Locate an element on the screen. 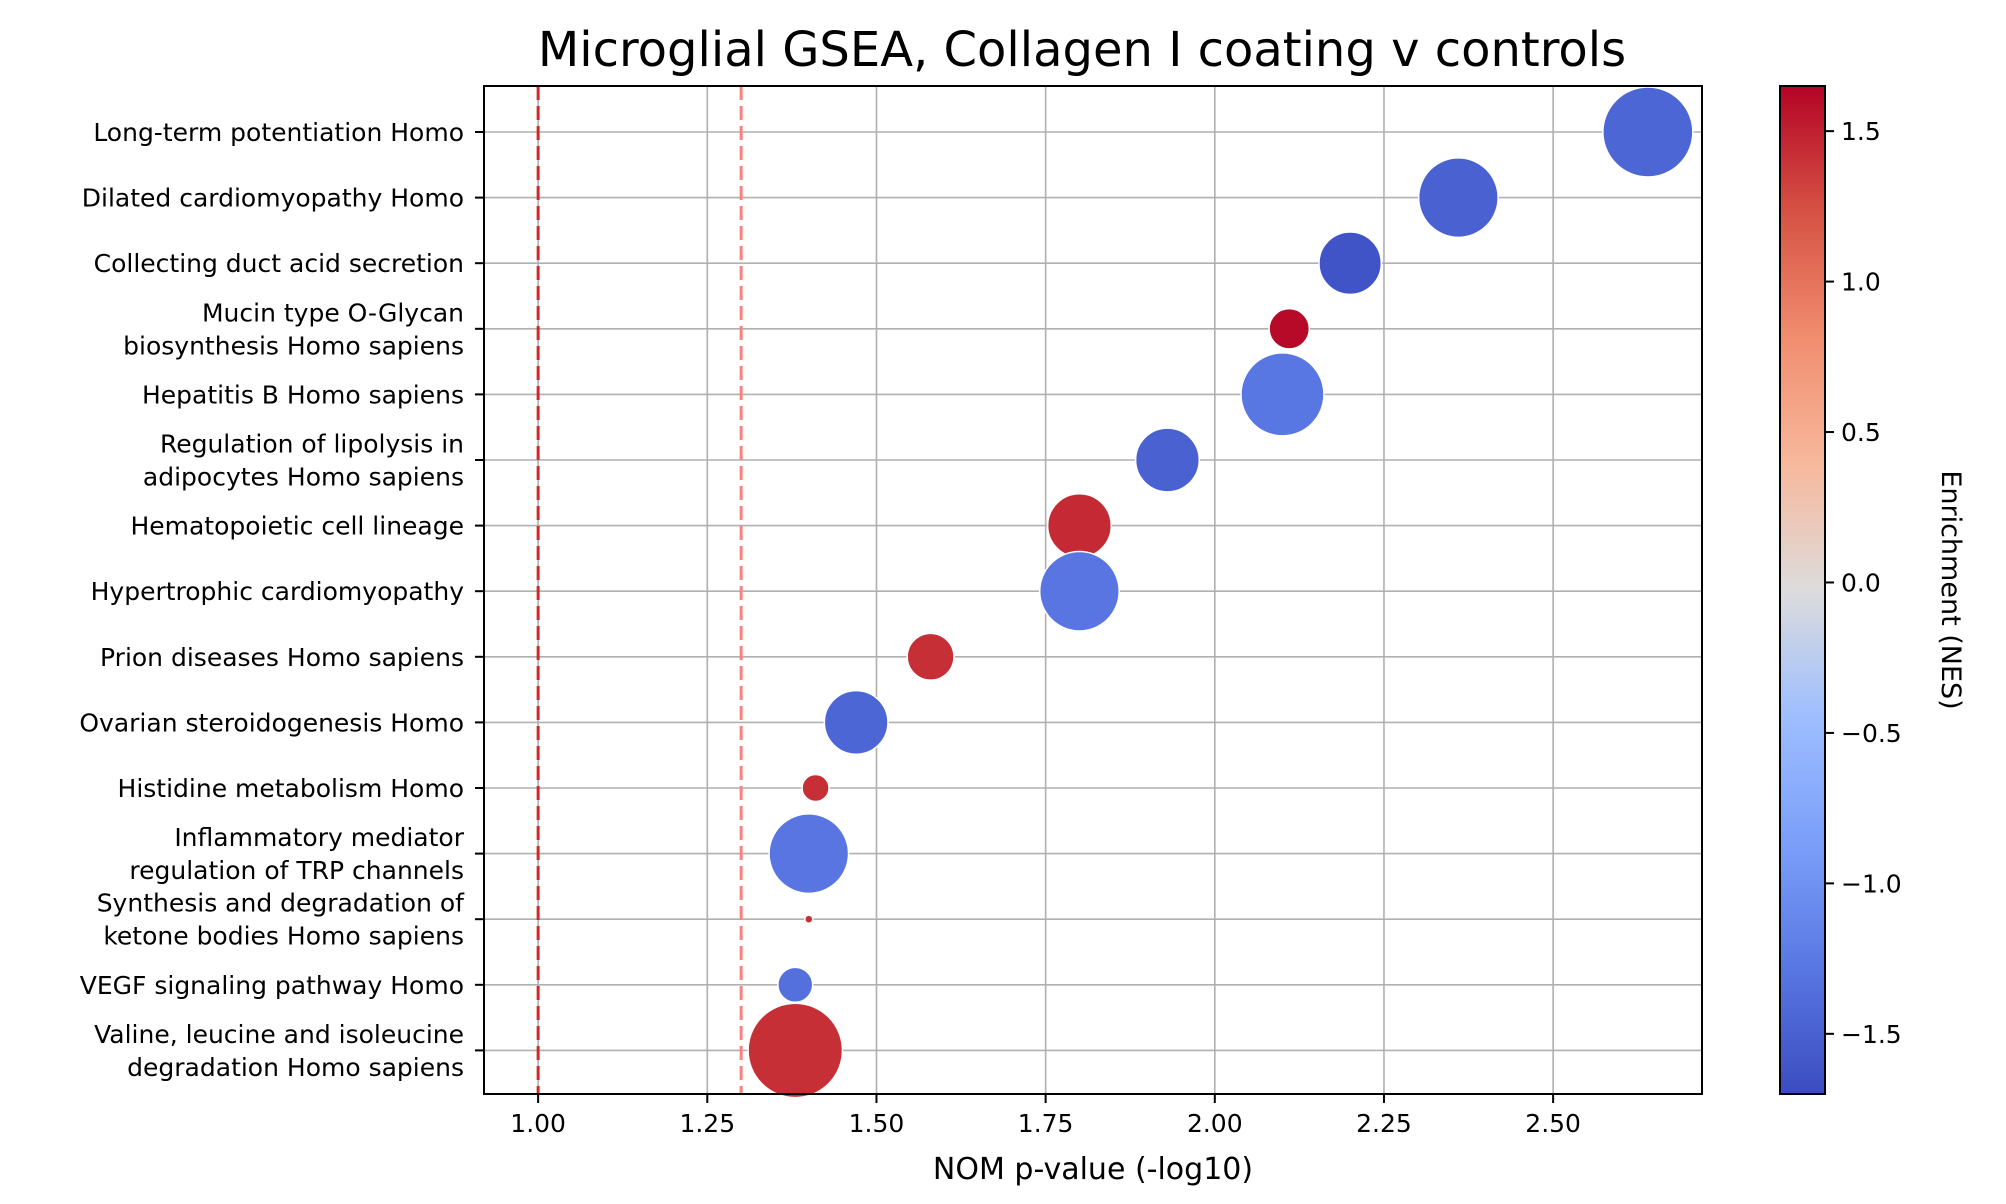  y-tick-label: Mucin type O-Glycan is located at coordinates (333, 312).